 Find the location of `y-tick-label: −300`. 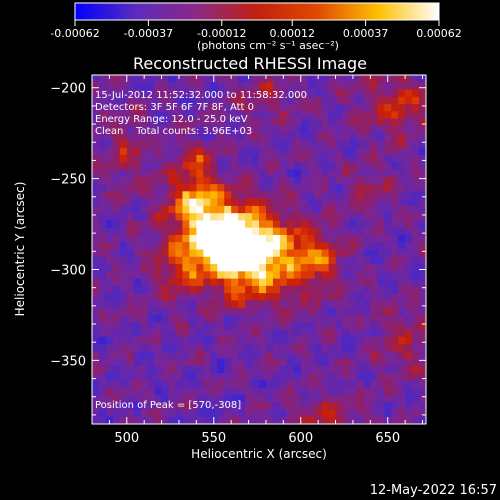

y-tick-label: −300 is located at coordinates (68, 270).